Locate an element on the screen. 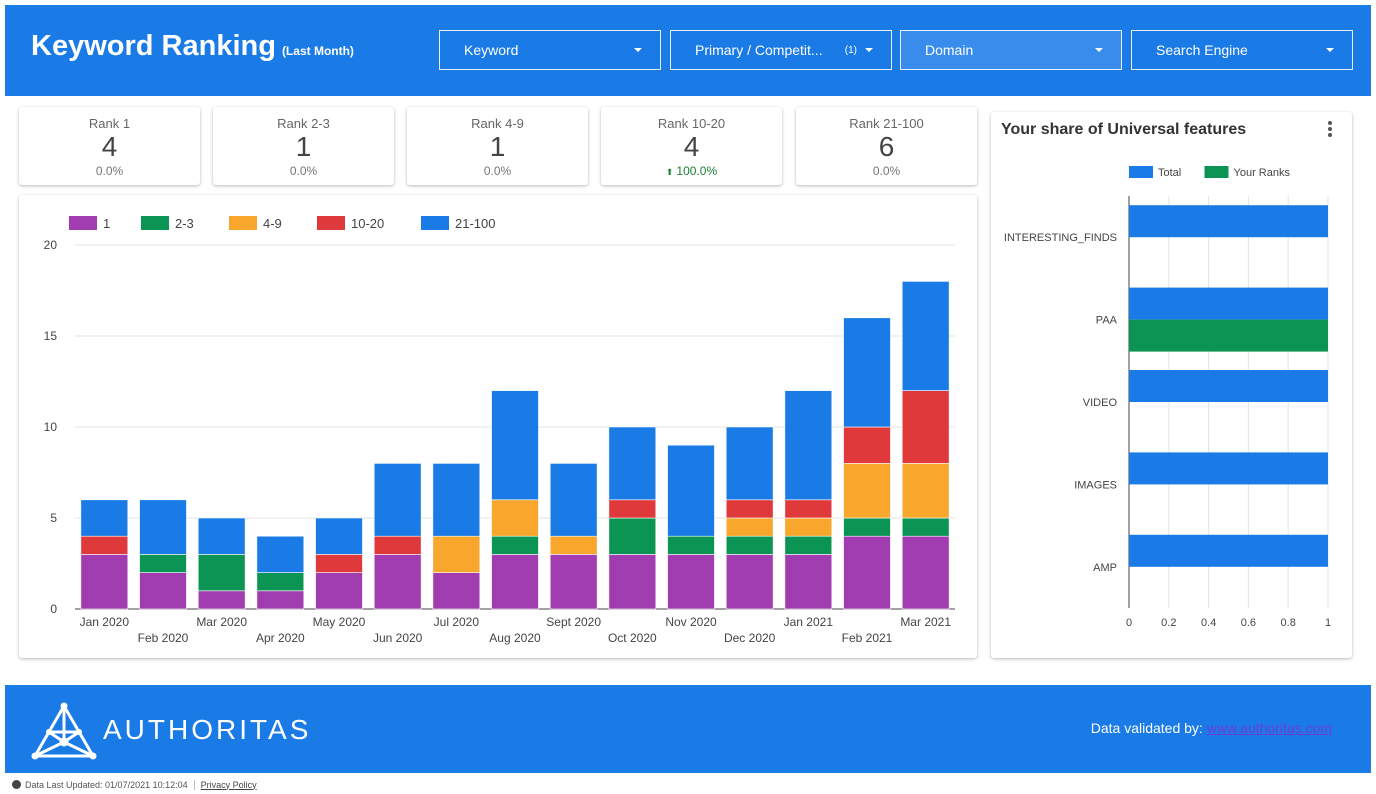 The image size is (1376, 794). share-chart-title: Your share of Universal features is located at coordinates (1124, 129).